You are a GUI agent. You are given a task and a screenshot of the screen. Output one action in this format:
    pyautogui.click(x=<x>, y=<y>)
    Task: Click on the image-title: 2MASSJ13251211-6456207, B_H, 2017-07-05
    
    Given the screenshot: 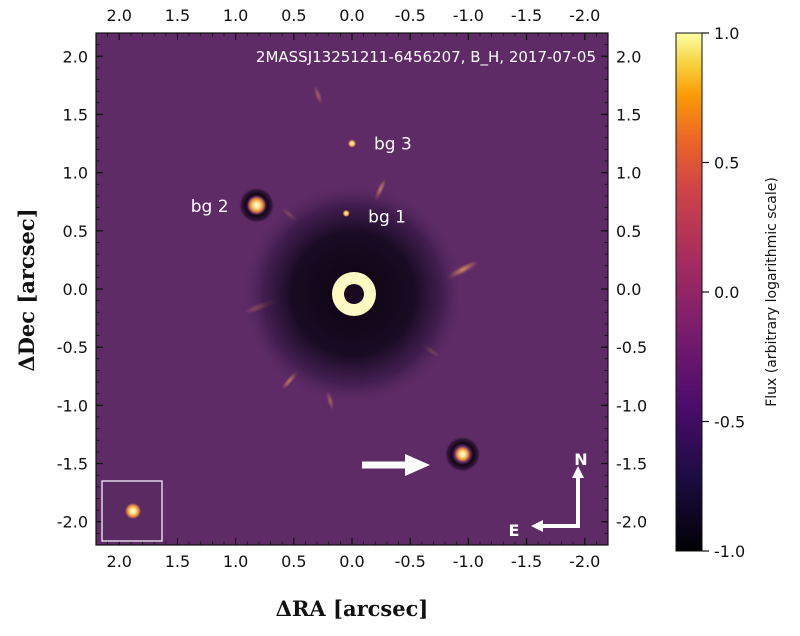 What is the action you would take?
    pyautogui.click(x=426, y=57)
    